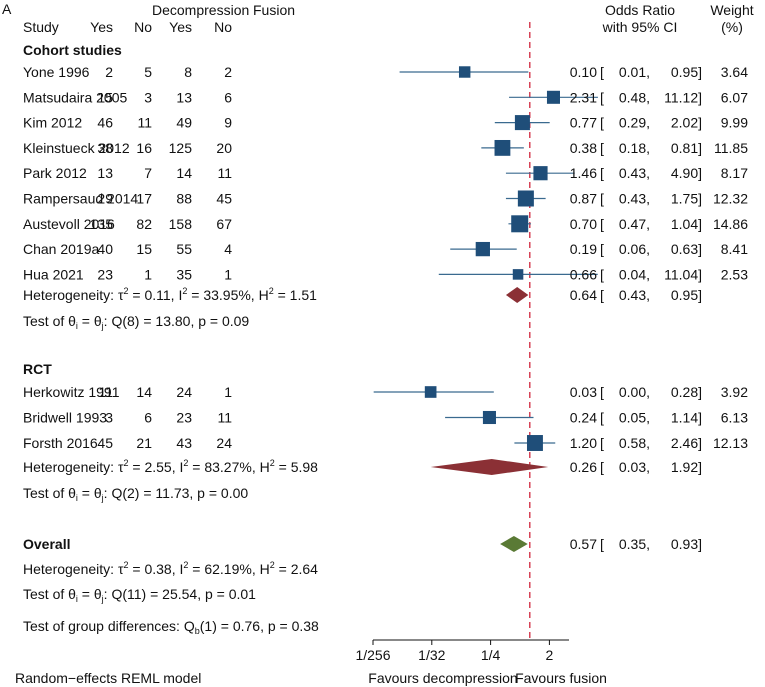 The width and height of the screenshot is (765, 687). Describe the element at coordinates (224, 443) in the screenshot. I see `fusion-no: 24` at that location.